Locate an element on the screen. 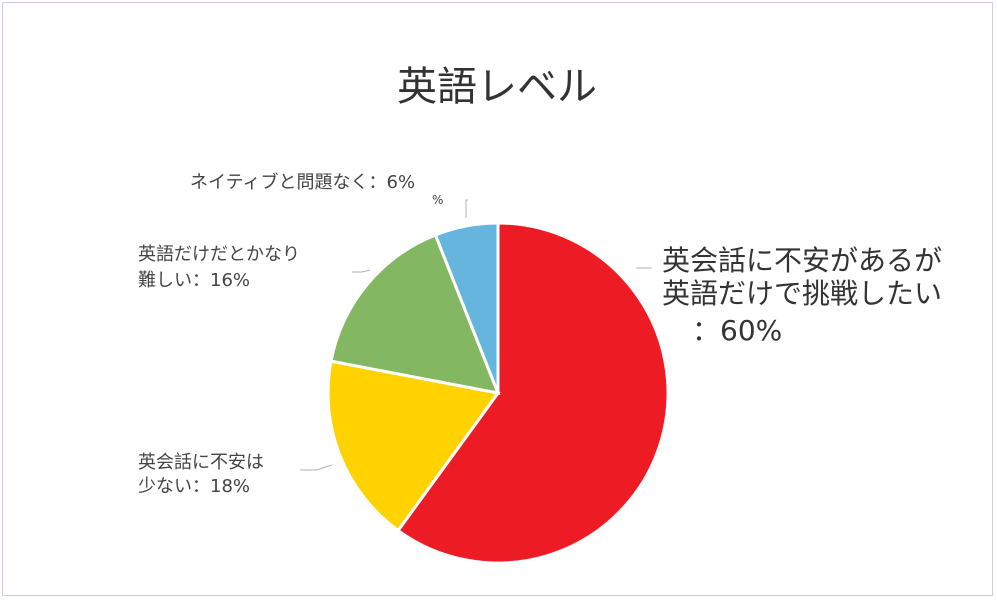 This screenshot has height=600, width=997. slice-label-difficult-line1: 英語だけだとかなり is located at coordinates (219, 254).